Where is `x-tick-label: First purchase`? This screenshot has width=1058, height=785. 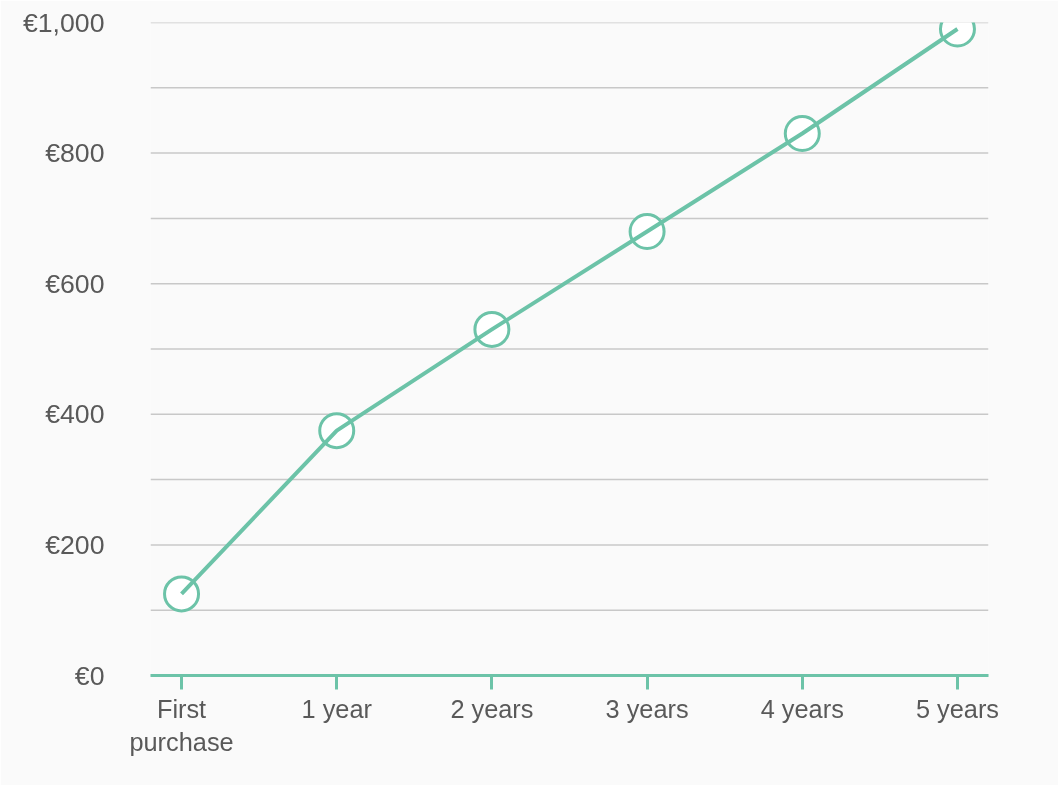 x-tick-label: First purchase is located at coordinates (181, 725).